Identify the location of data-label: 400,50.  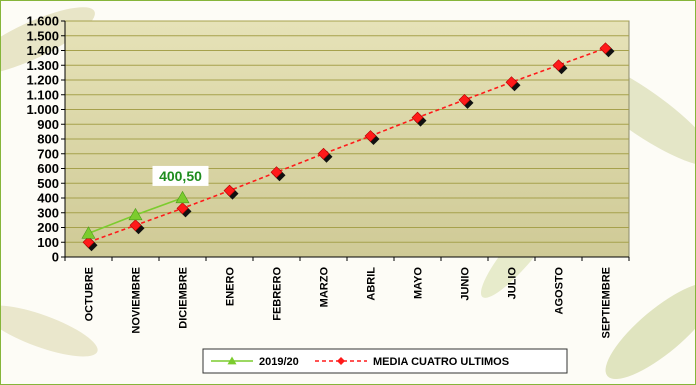
(180, 176).